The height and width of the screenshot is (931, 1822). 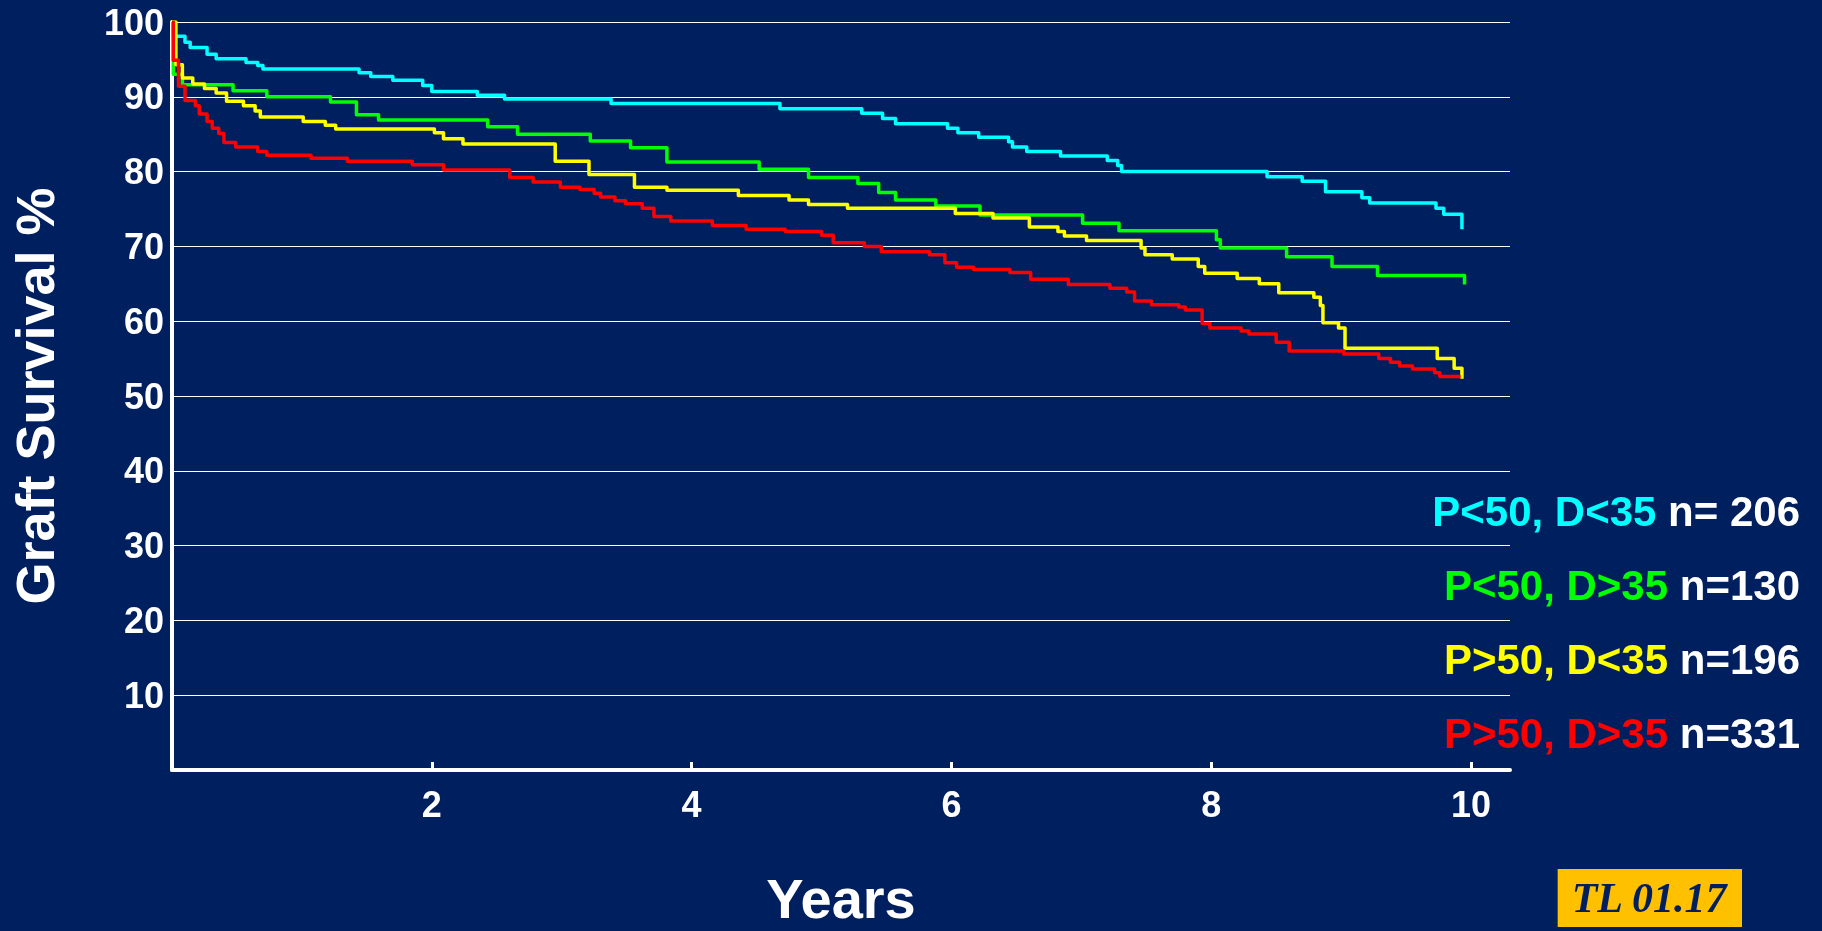 What do you see at coordinates (951, 804) in the screenshot?
I see `x-tick-label: 6` at bounding box center [951, 804].